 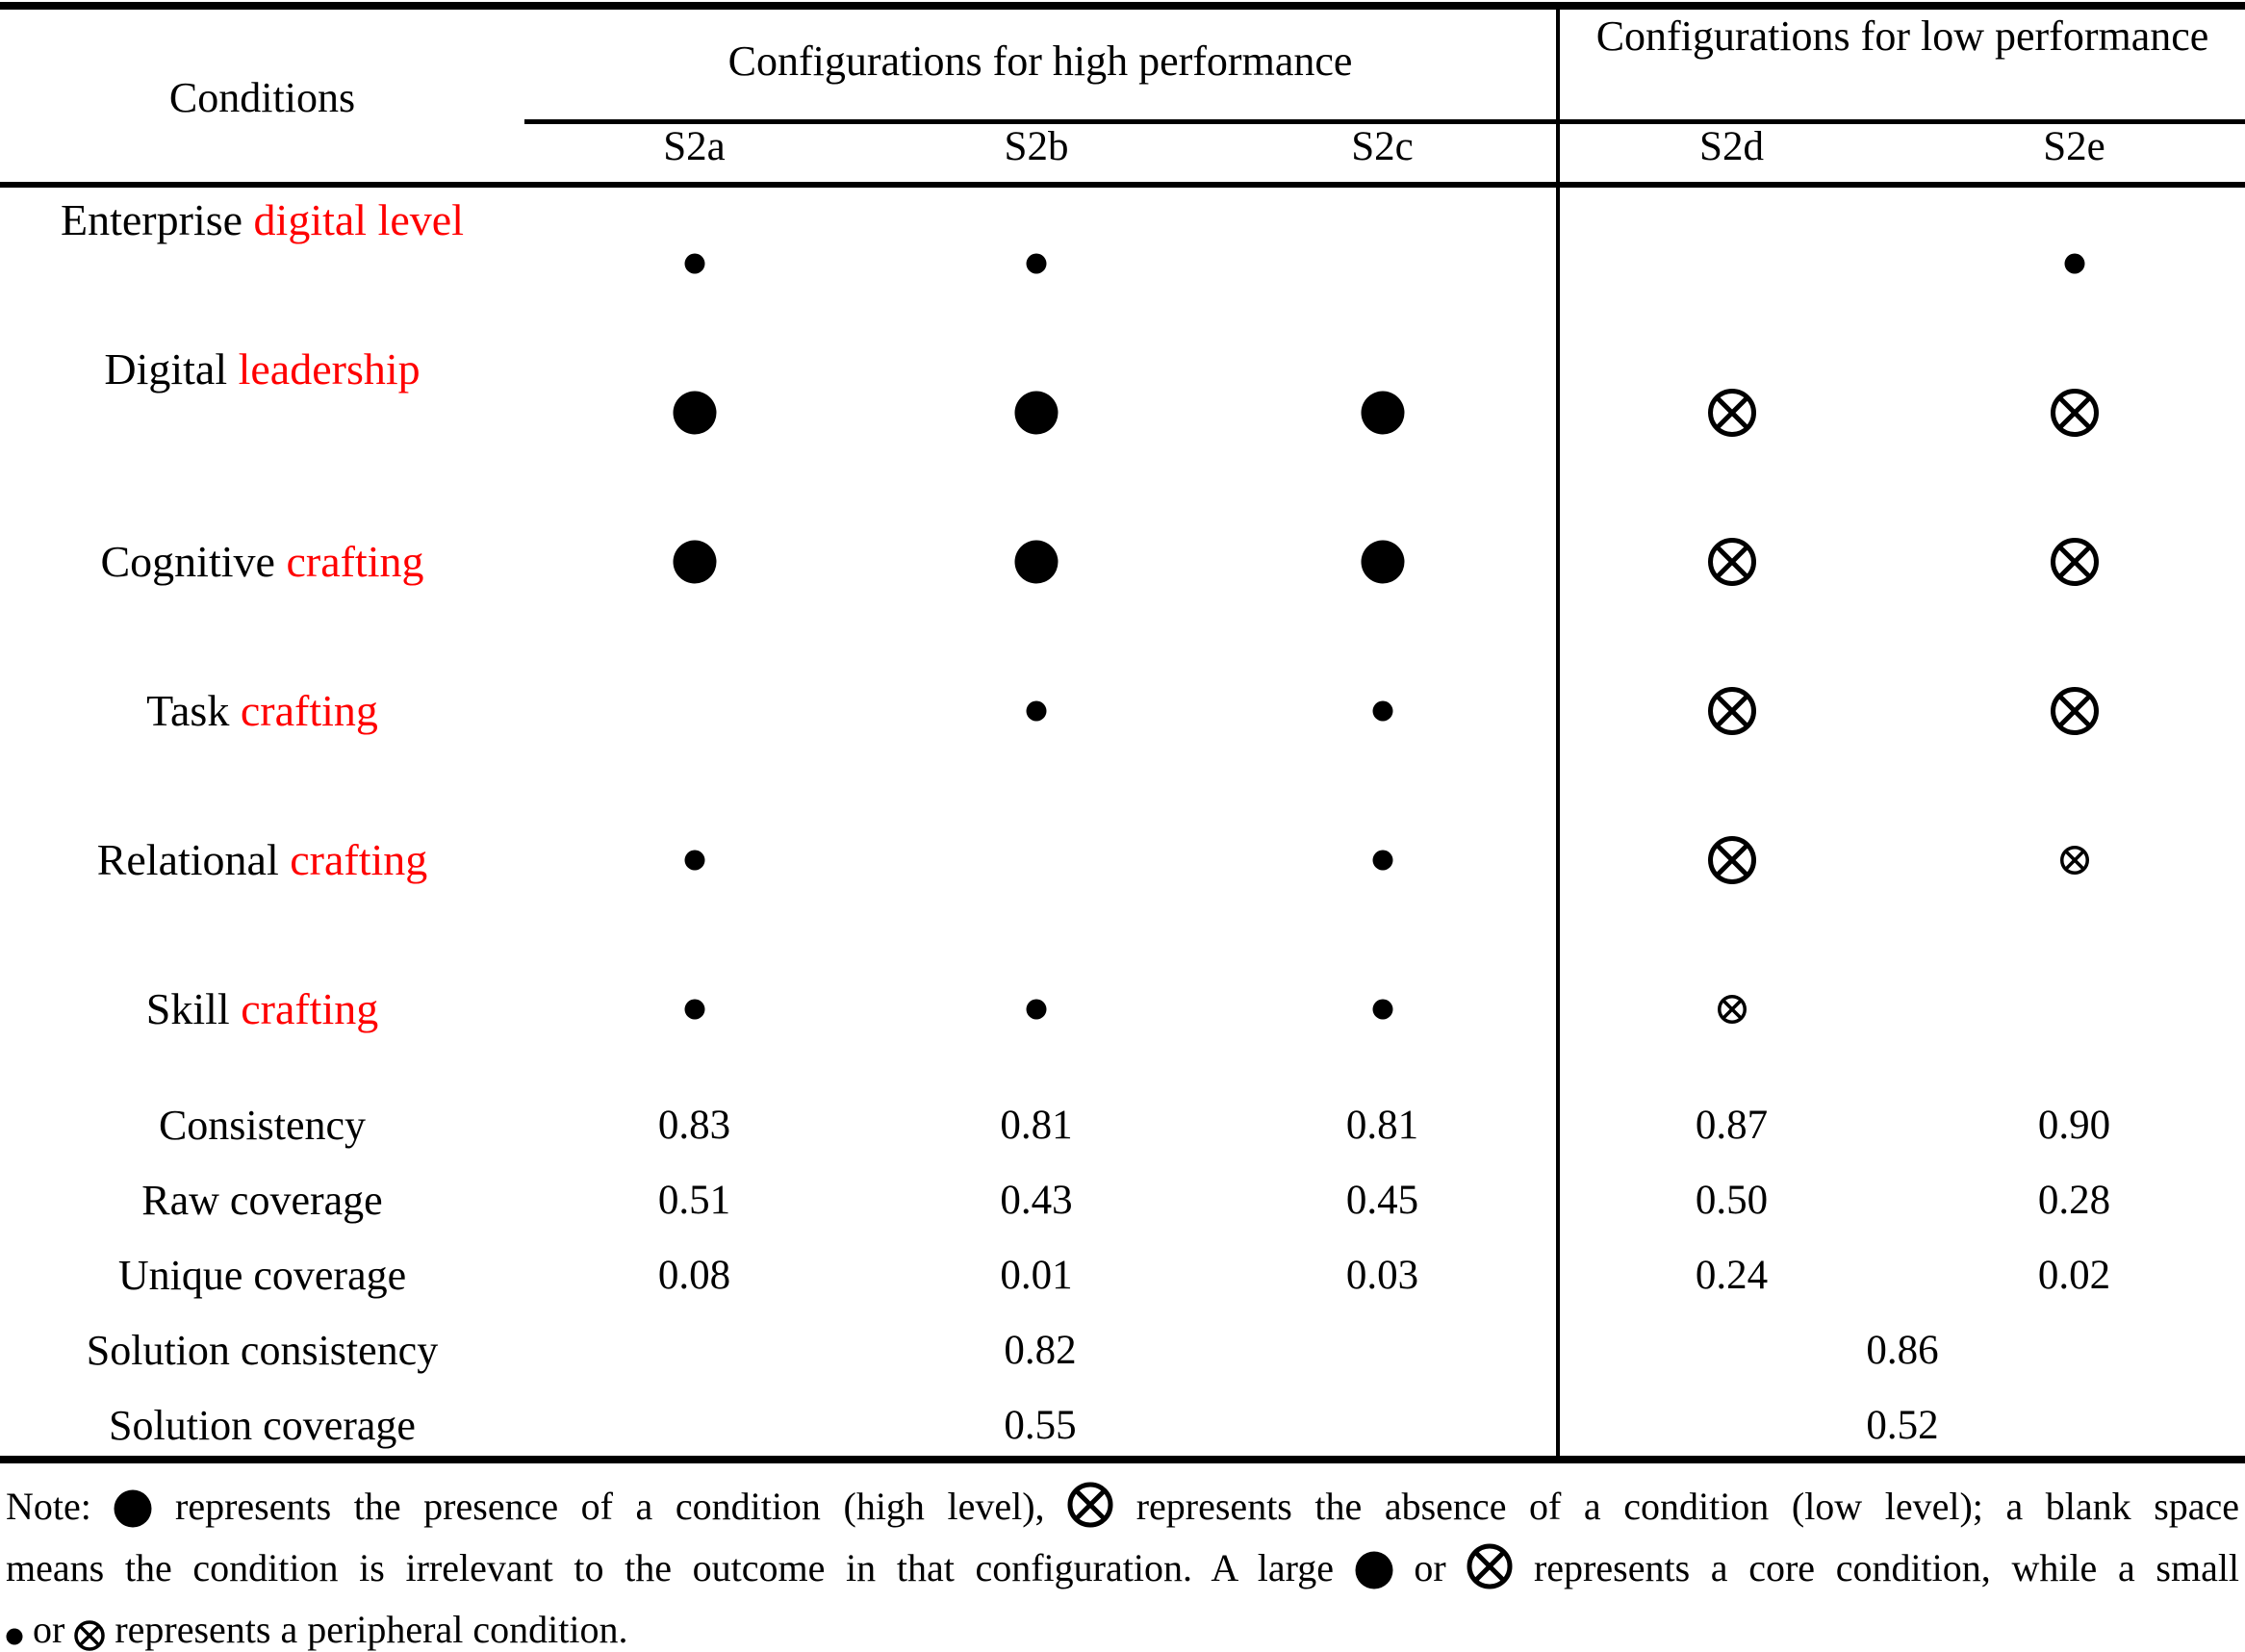 I want to click on statistic-value: 0.90, so click(x=2074, y=1125).